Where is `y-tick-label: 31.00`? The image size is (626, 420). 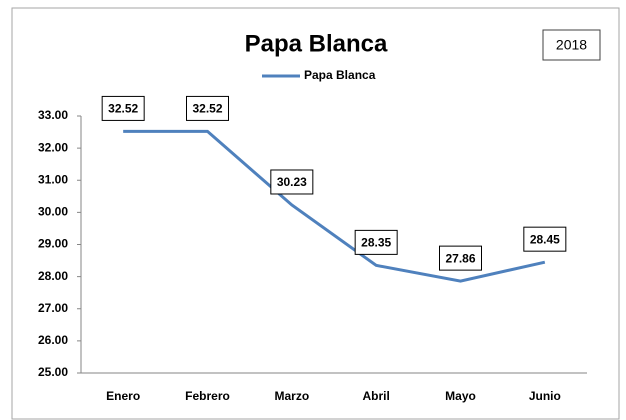
y-tick-label: 31.00 is located at coordinates (53, 179).